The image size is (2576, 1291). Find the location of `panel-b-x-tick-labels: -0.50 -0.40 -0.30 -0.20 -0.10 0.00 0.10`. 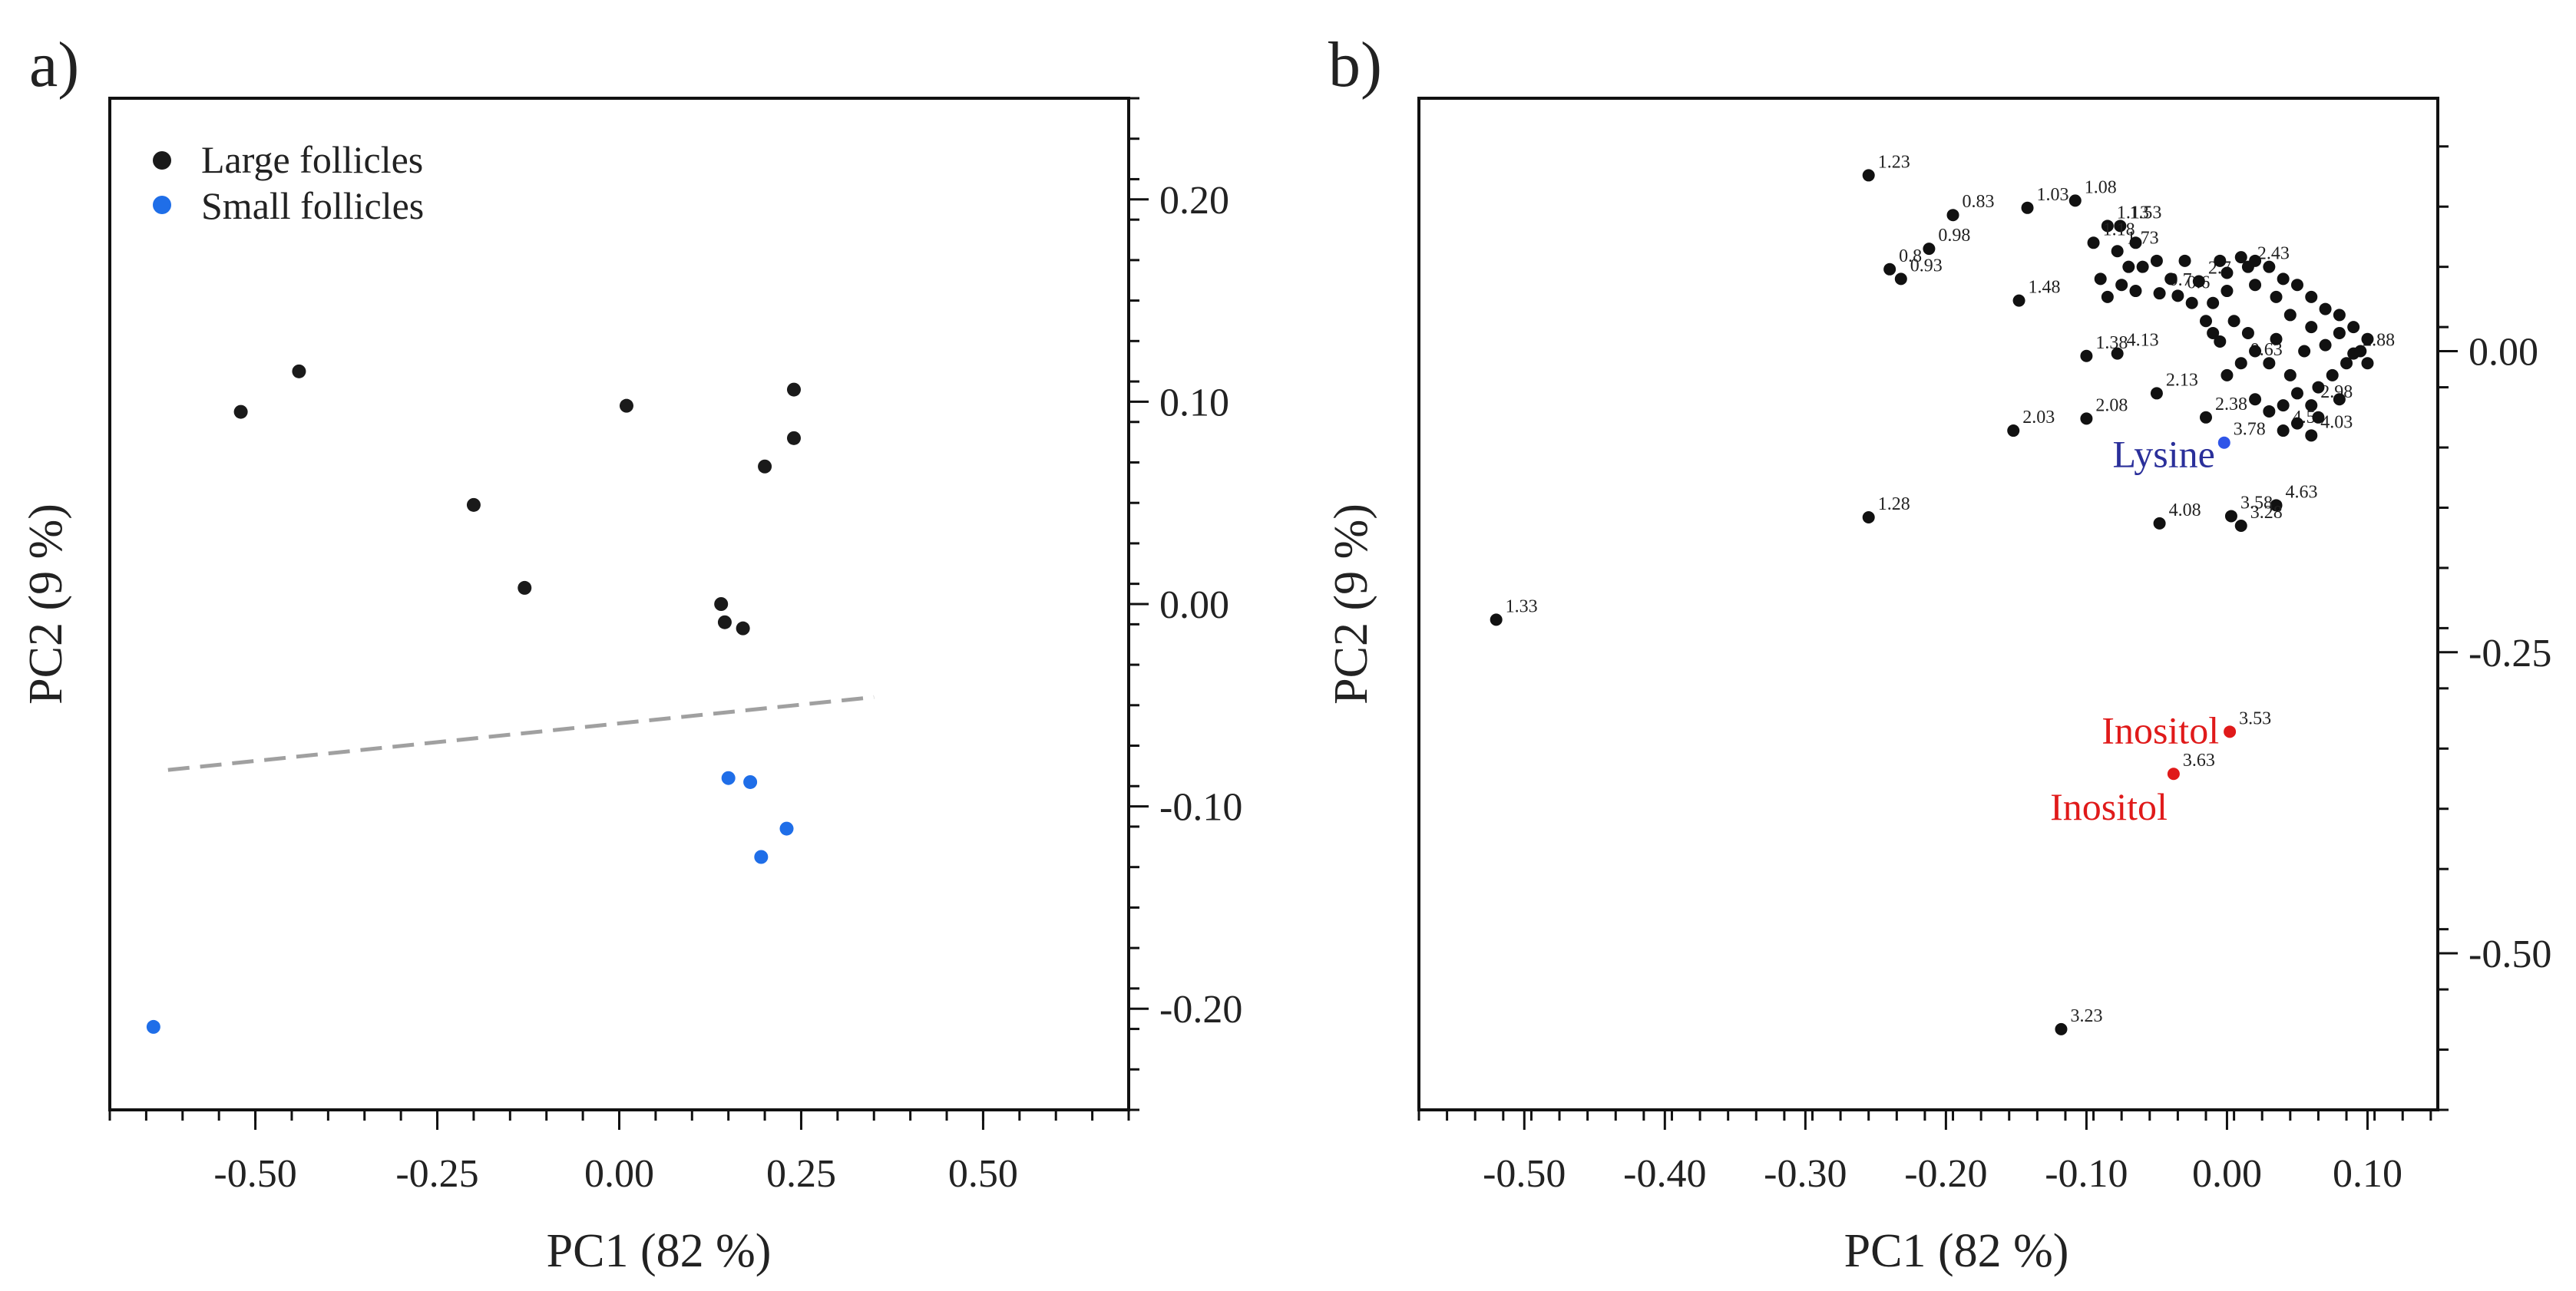

panel-b-x-tick-labels: -0.50 -0.40 -0.30 -0.20 -0.10 0.00 0.10 is located at coordinates (1943, 1174).